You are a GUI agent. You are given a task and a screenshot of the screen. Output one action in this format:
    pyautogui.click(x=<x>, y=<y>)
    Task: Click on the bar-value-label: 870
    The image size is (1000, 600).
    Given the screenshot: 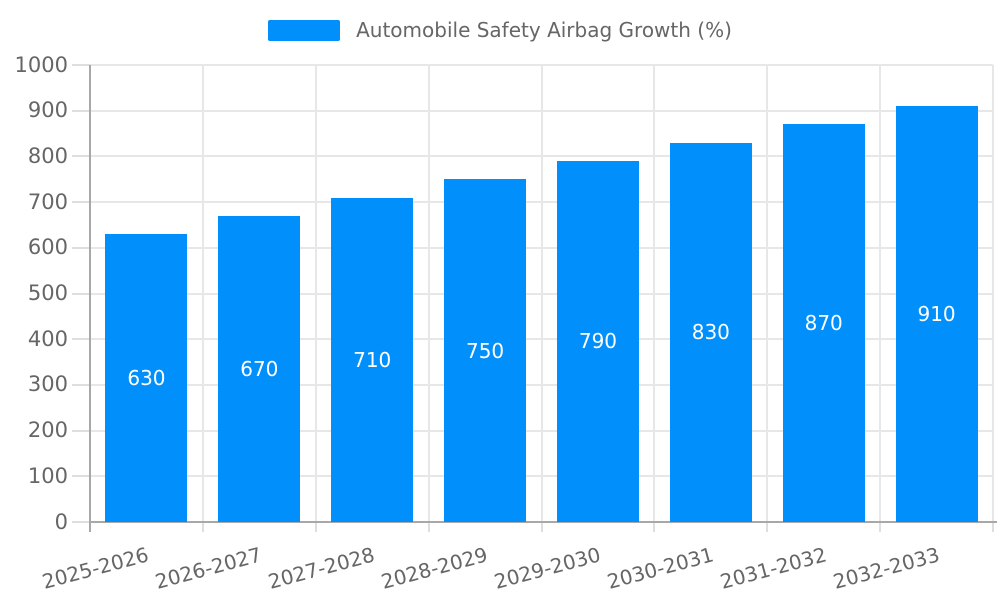 What is the action you would take?
    pyautogui.click(x=823, y=323)
    